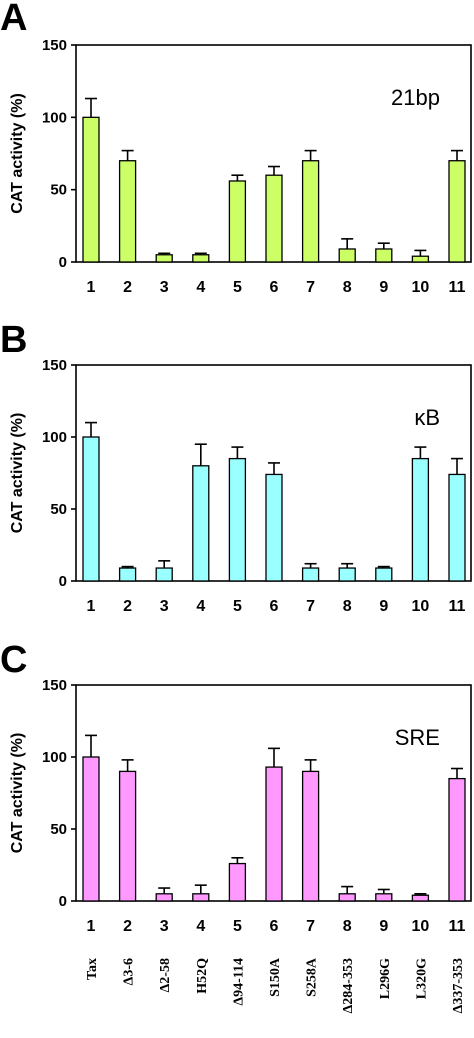 The height and width of the screenshot is (1038, 474). Describe the element at coordinates (275, 977) in the screenshot. I see `mutant-label: S150A` at that location.